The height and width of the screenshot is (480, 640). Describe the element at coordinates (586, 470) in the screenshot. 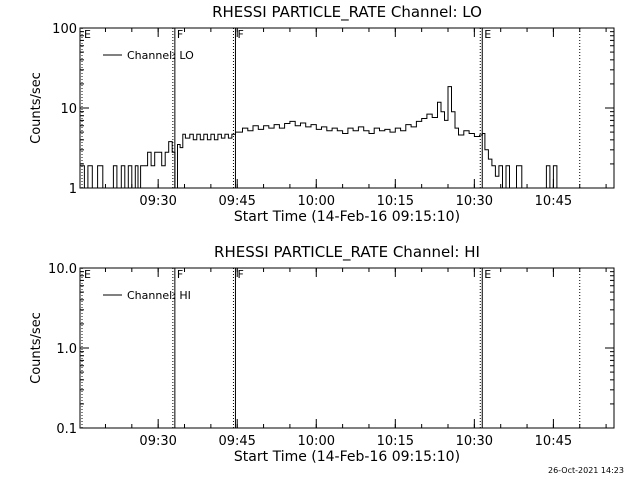

I see `footer-timestamp: 26-Oct-2021 14:23` at that location.